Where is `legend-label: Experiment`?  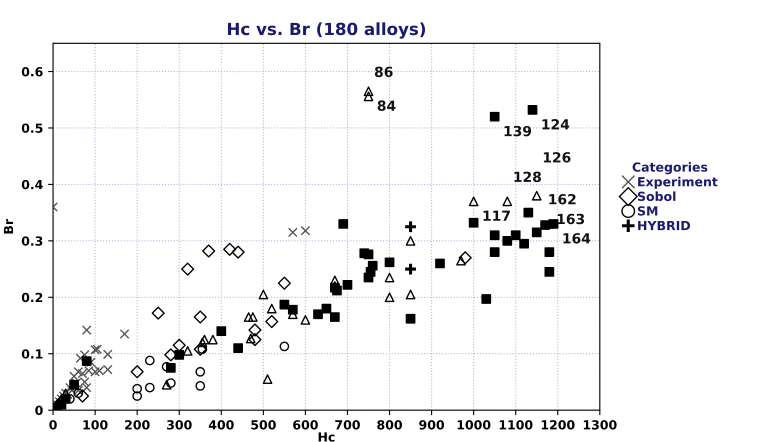
legend-label: Experiment is located at coordinates (678, 182).